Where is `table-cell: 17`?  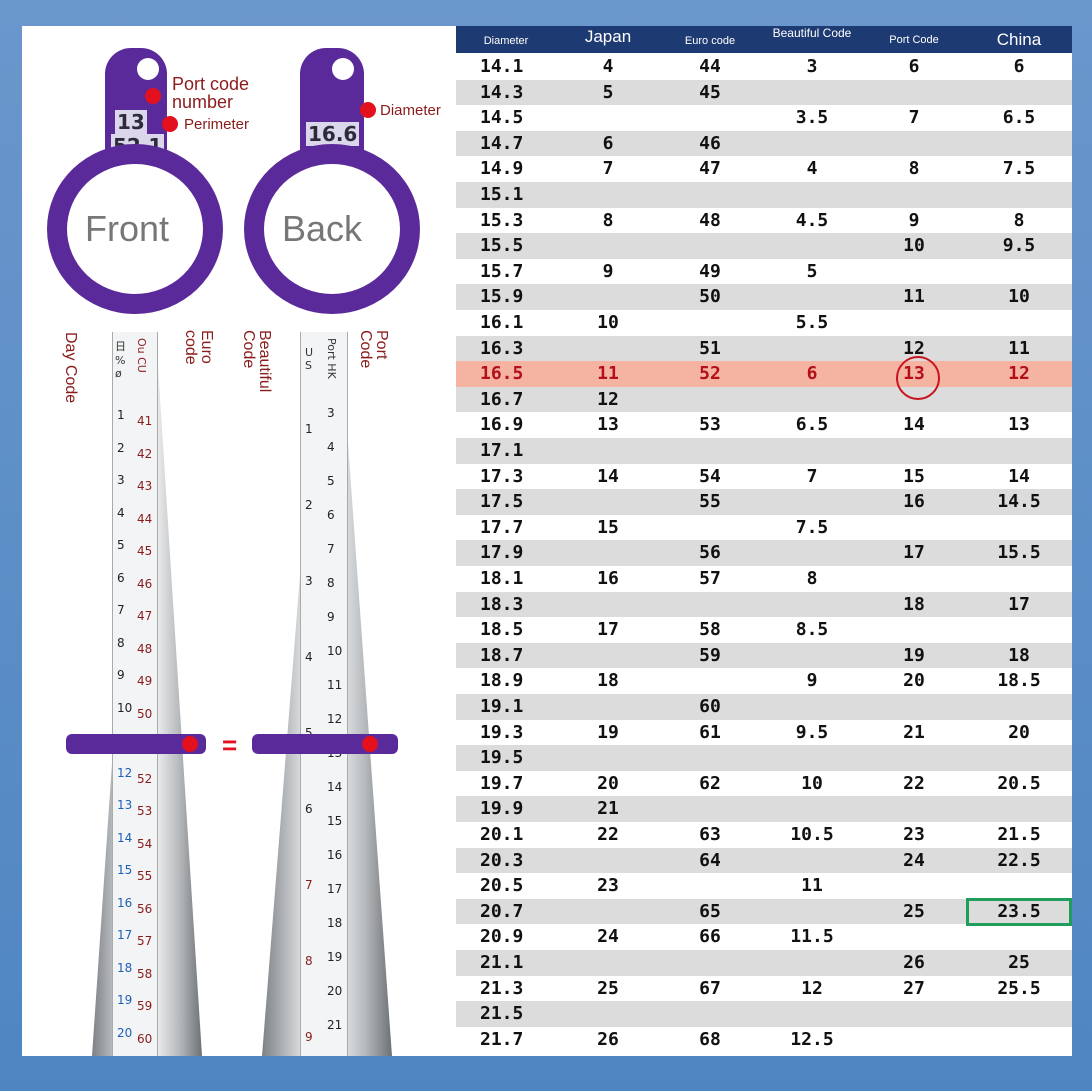
table-cell: 17 is located at coordinates (914, 553).